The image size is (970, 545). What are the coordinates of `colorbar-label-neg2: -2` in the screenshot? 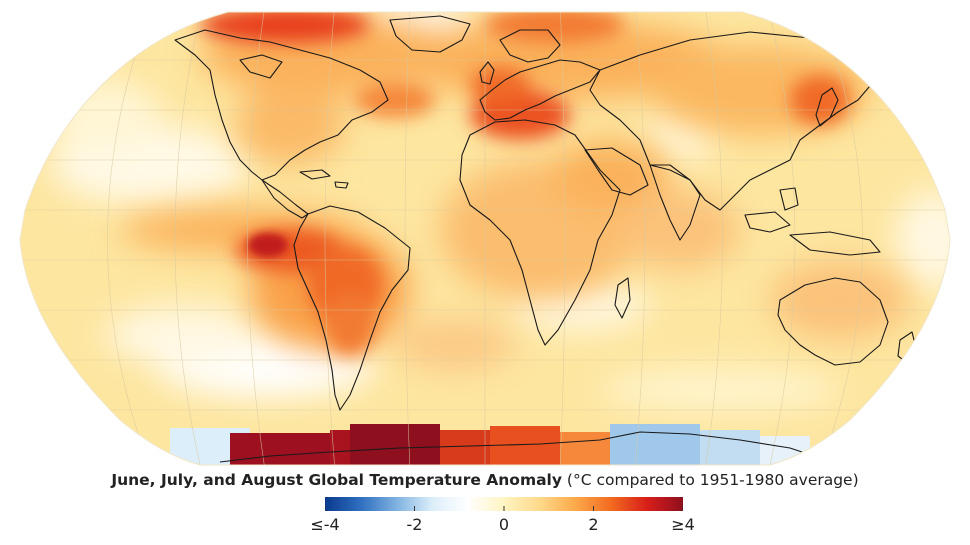 It's located at (414, 524).